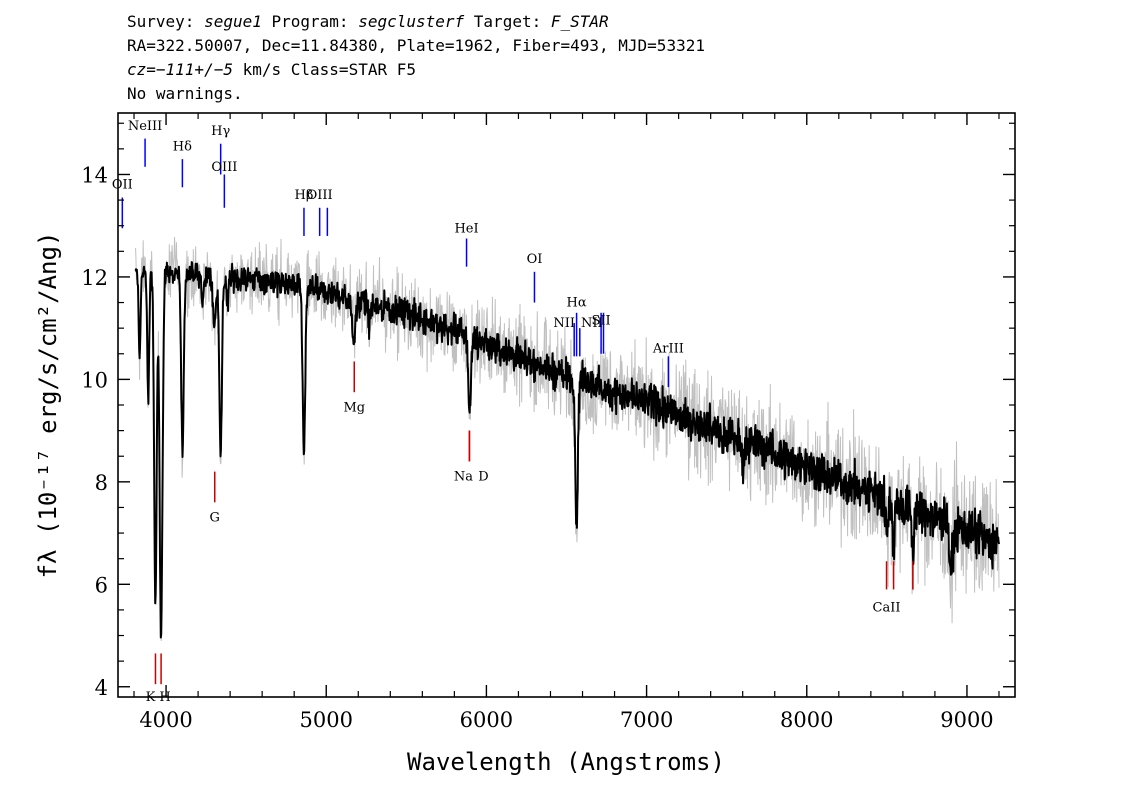 This screenshot has width=1134, height=810. Describe the element at coordinates (507, 21) in the screenshot. I see `target-label: Target:` at that location.